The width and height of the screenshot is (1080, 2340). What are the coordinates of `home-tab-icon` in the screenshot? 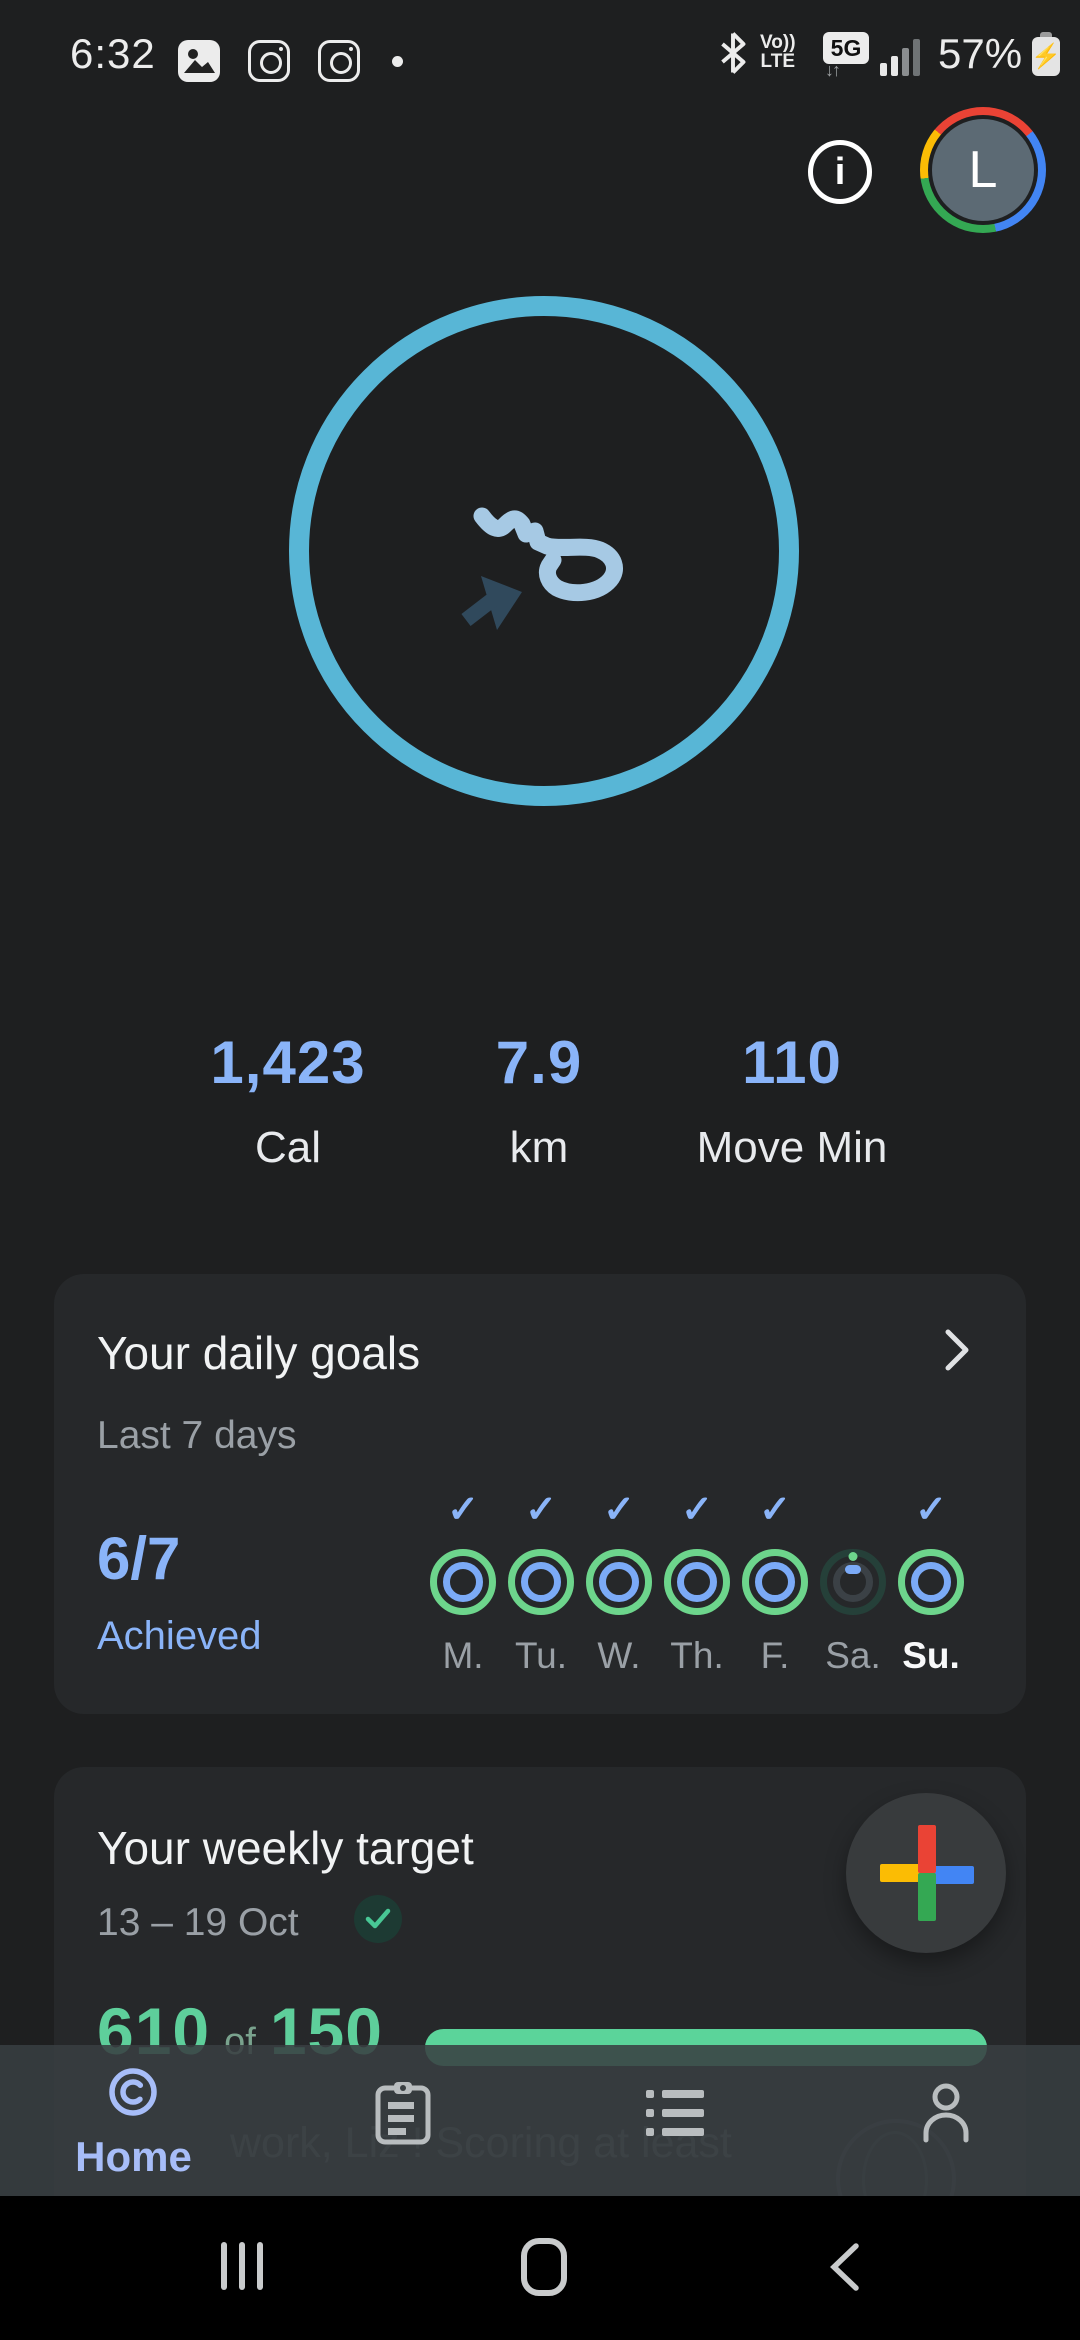 It's located at (133, 2092).